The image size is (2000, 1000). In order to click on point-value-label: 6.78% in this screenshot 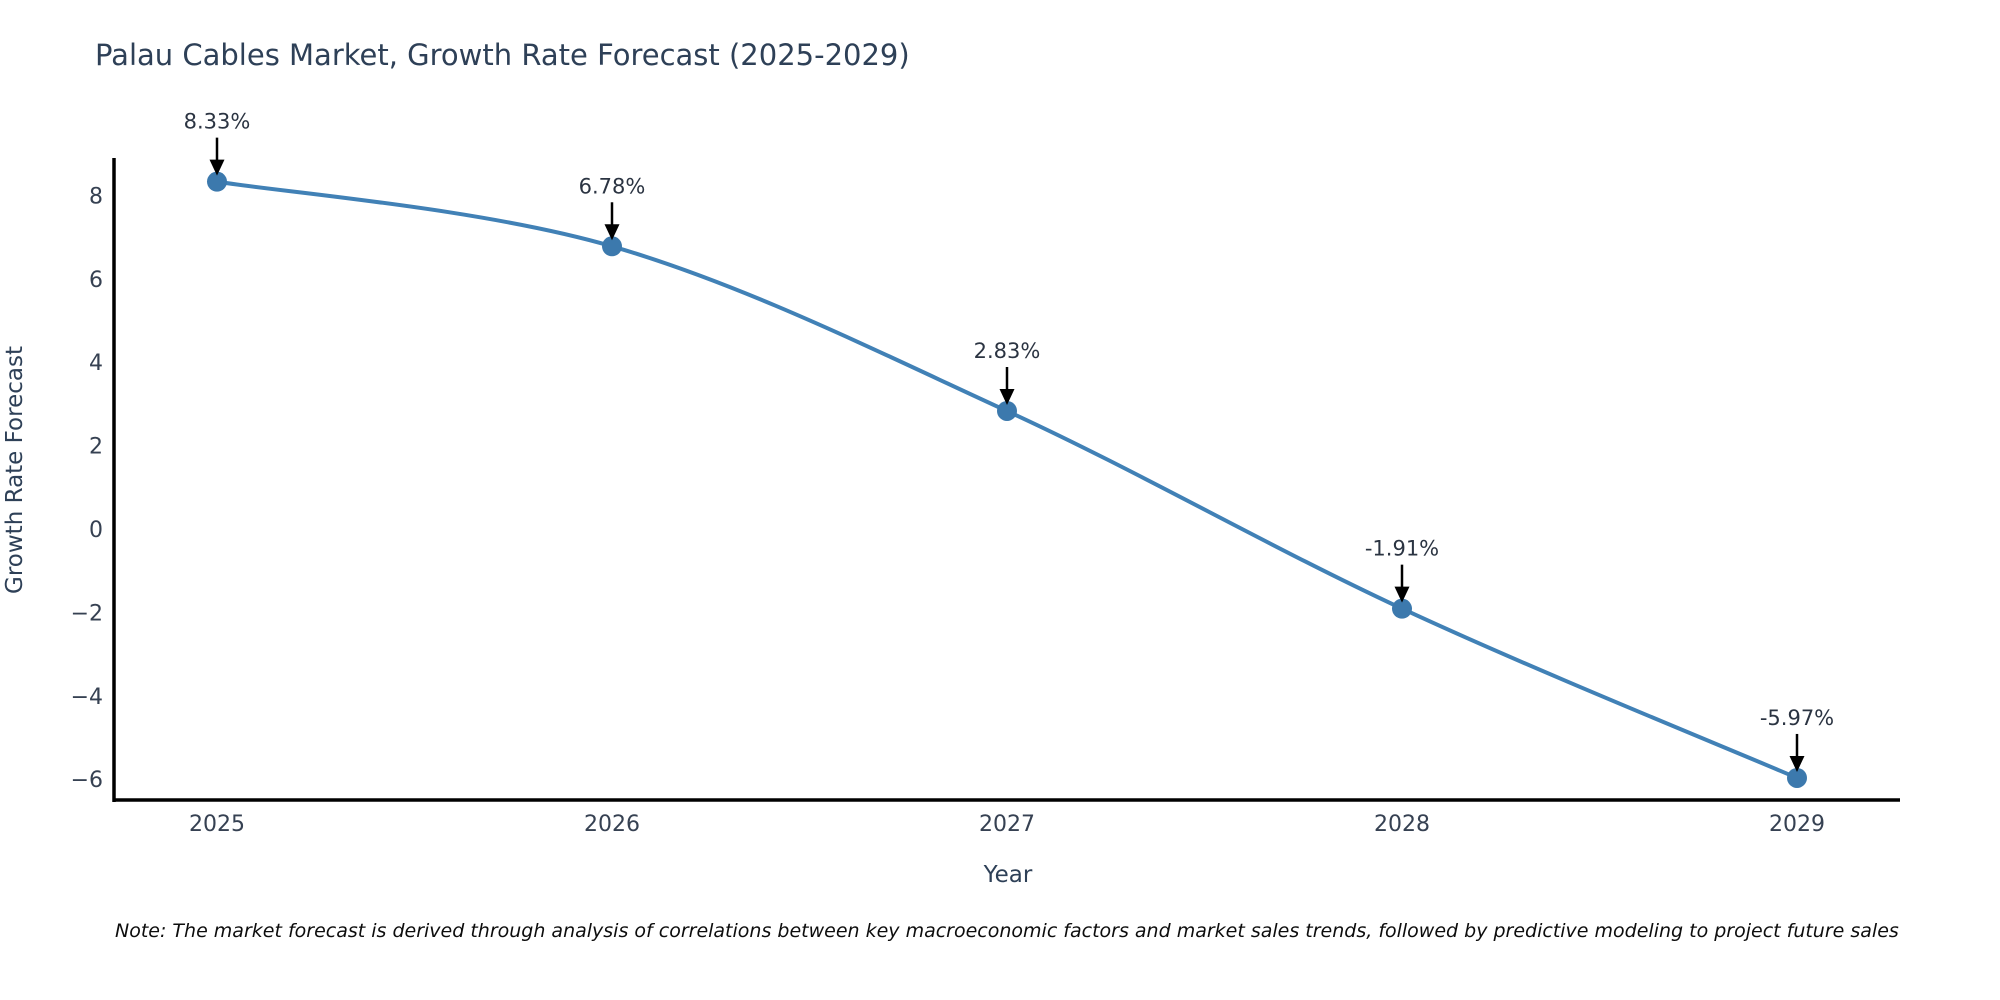, I will do `click(612, 186)`.